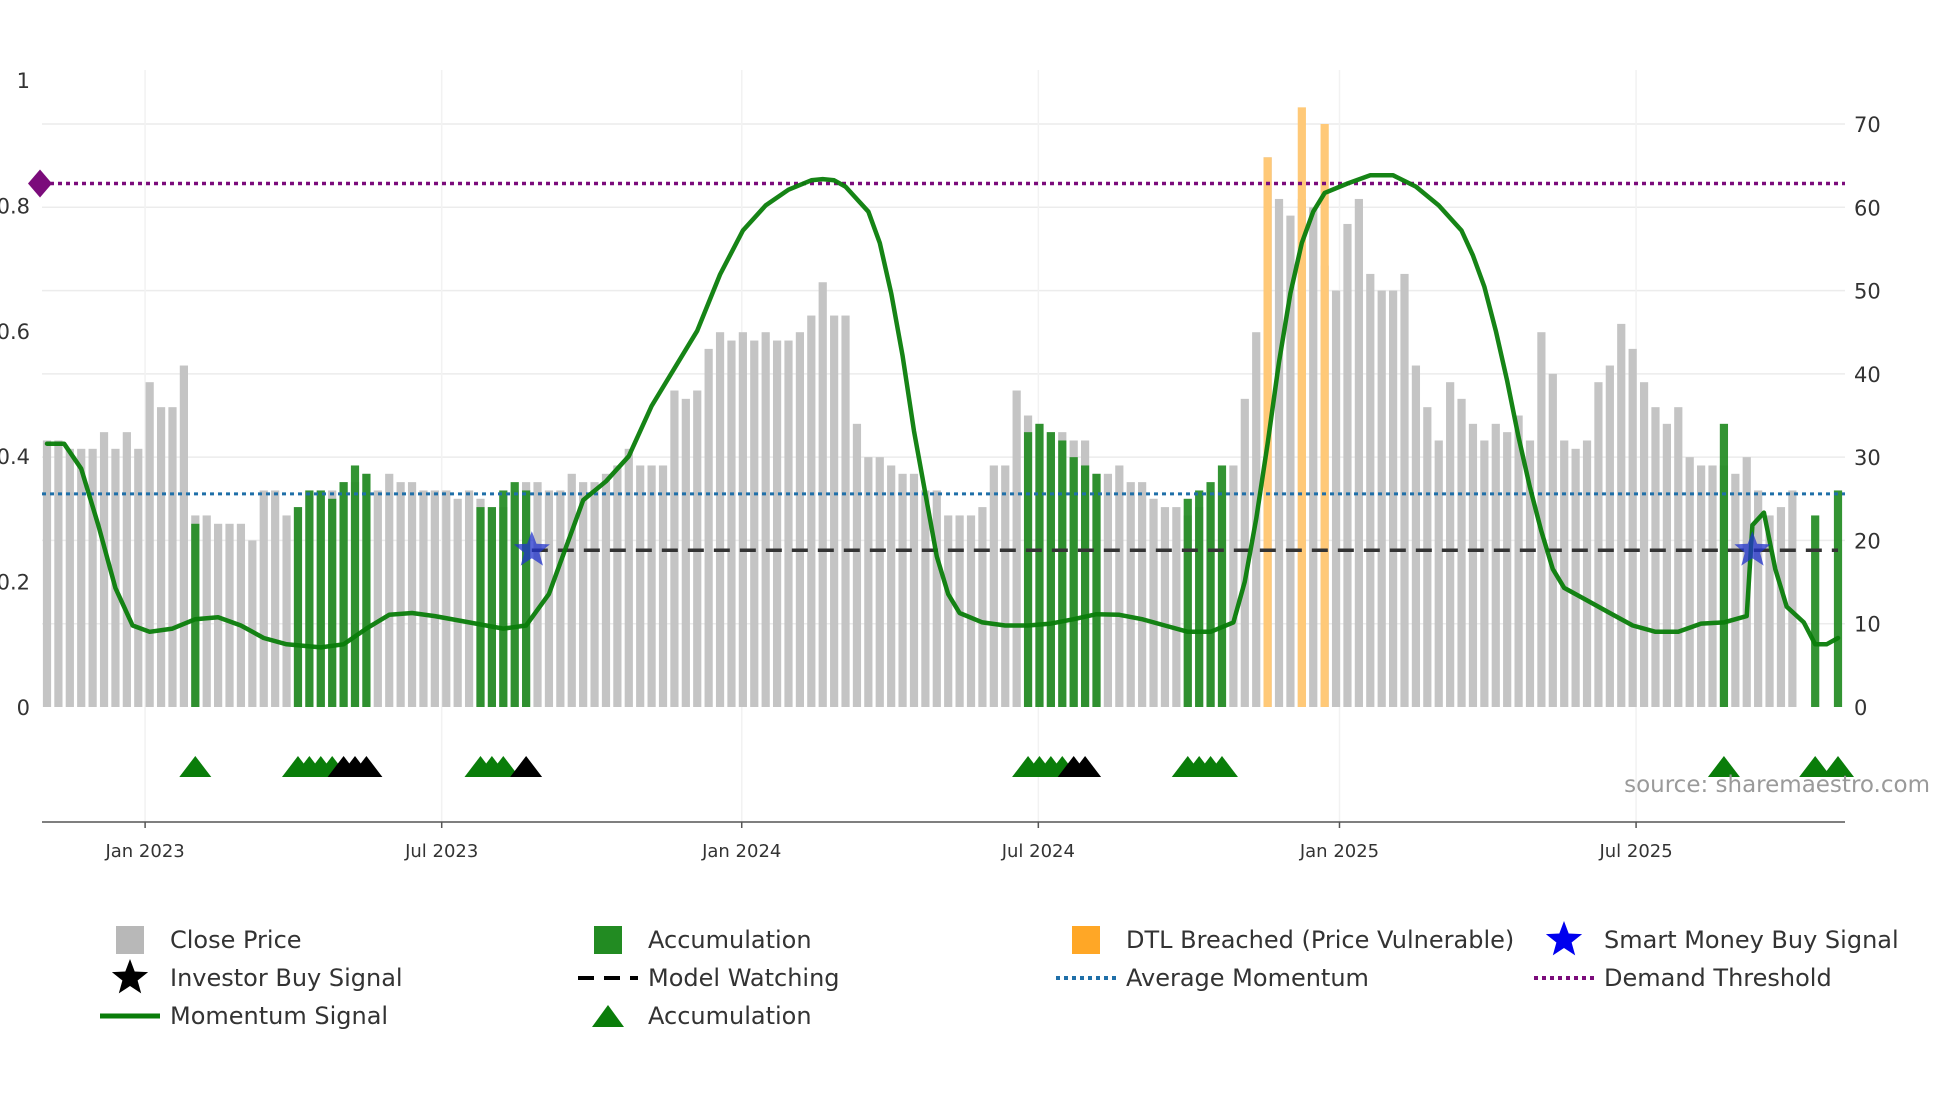 This screenshot has height=1106, width=1960. I want to click on legend-label: Close Price, so click(236, 940).